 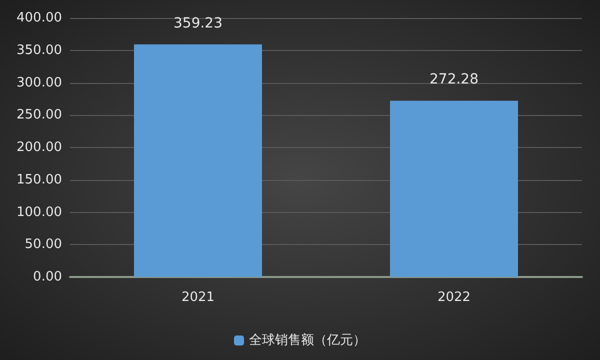 I want to click on y-tick-label: 400.00, so click(x=39, y=18).